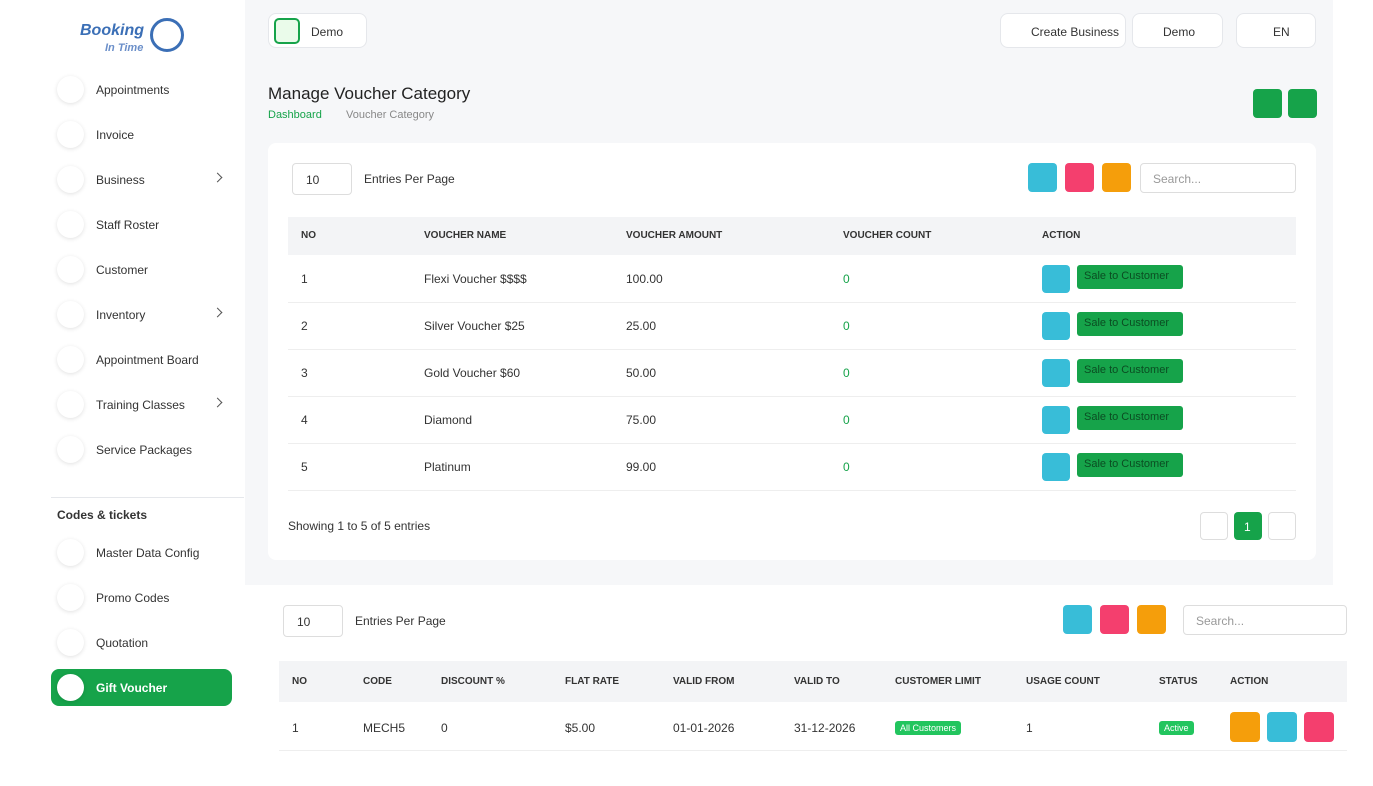 This screenshot has width=1373, height=786. I want to click on column-header: NO, so click(299, 681).